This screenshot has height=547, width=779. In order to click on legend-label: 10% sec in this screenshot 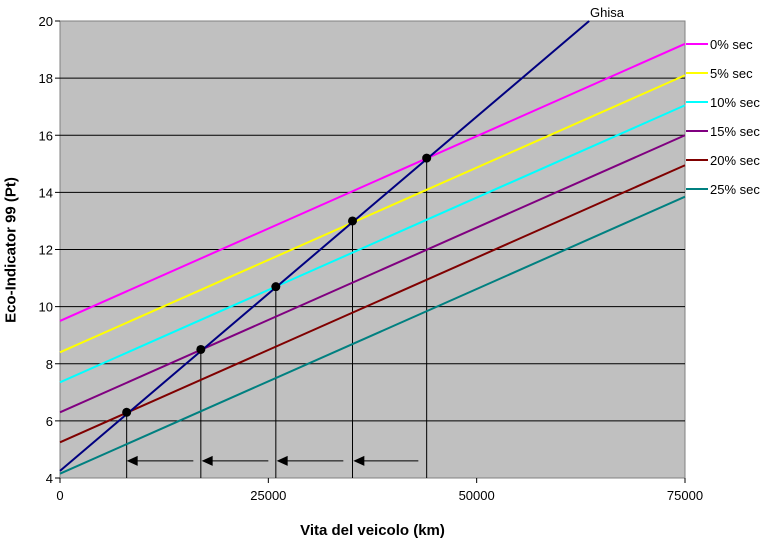, I will do `click(735, 102)`.